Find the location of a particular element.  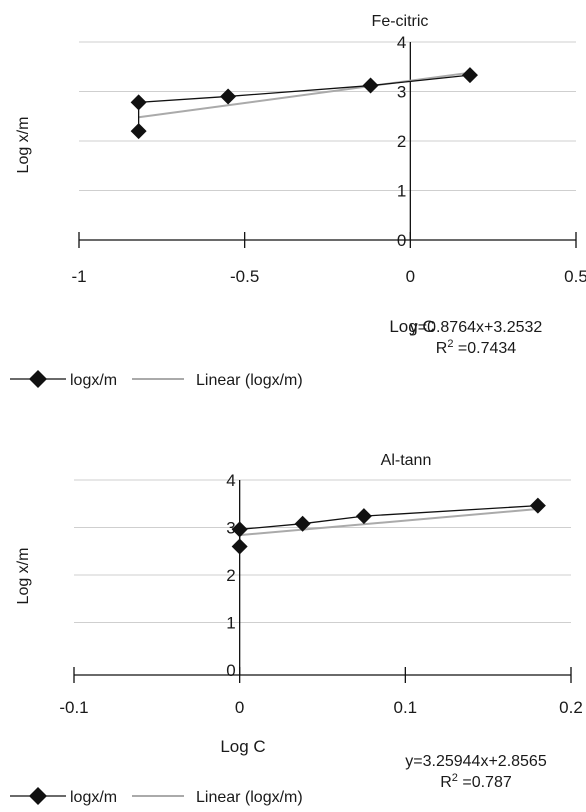

x-tick-label: 0.5 is located at coordinates (575, 276).